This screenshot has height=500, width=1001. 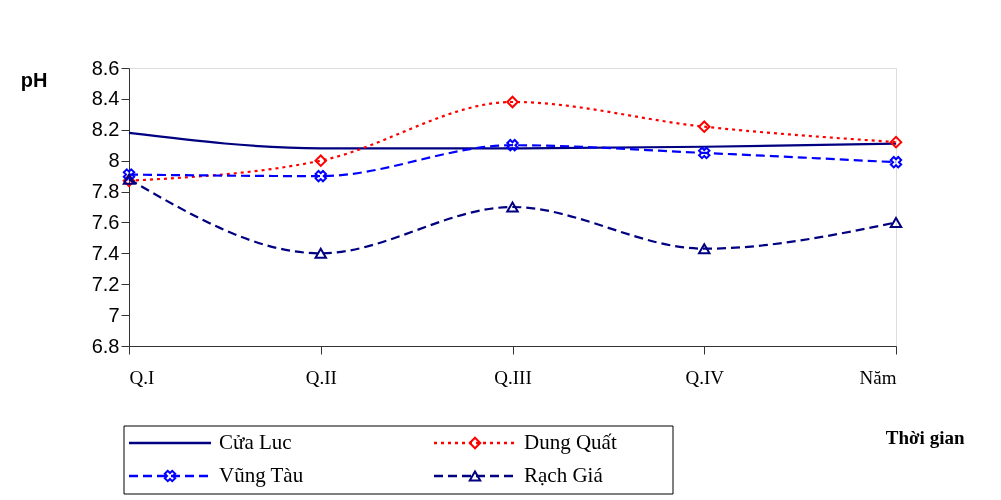 I want to click on y-tick-label: 7.8, so click(x=105, y=191).